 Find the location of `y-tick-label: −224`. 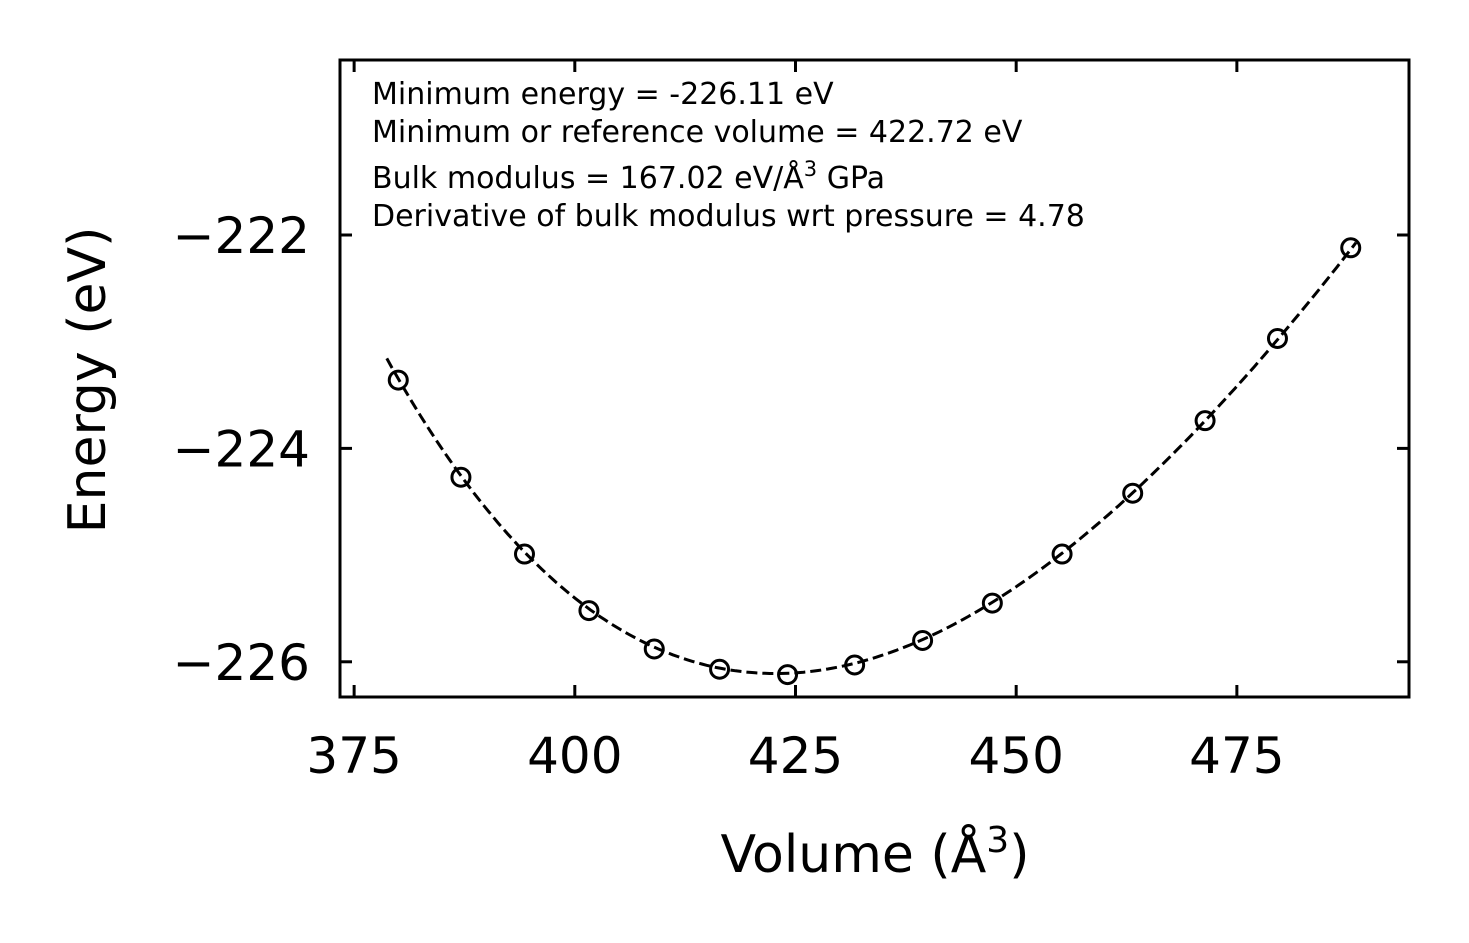

y-tick-label: −224 is located at coordinates (241, 449).